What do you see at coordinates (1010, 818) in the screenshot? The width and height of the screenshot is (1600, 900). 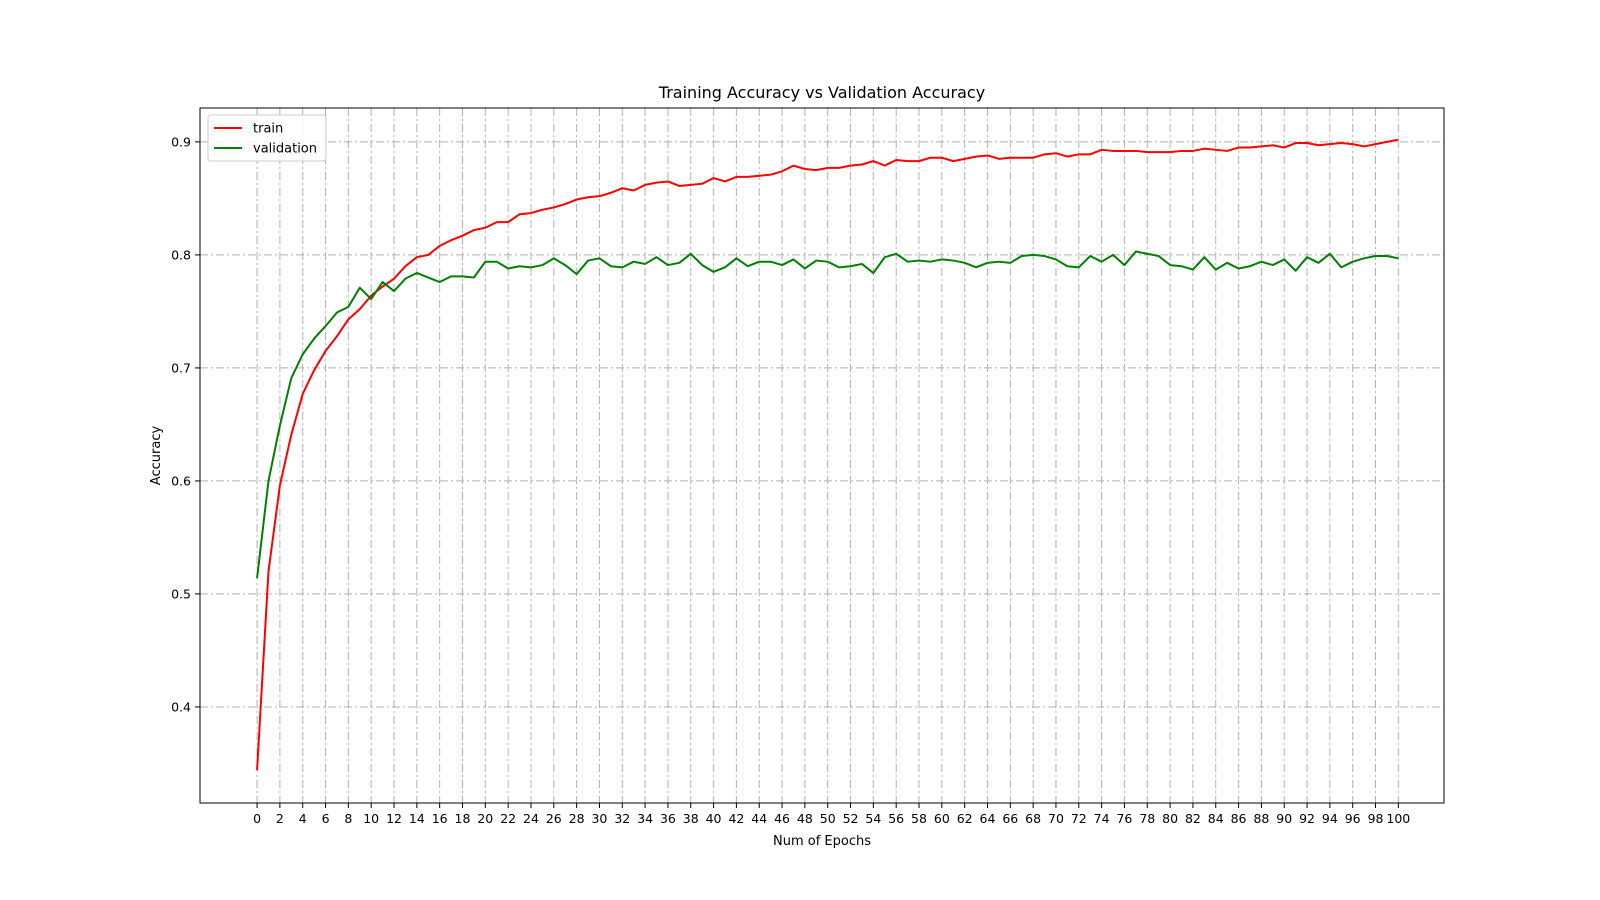 I see `x-tick-label: 66` at bounding box center [1010, 818].